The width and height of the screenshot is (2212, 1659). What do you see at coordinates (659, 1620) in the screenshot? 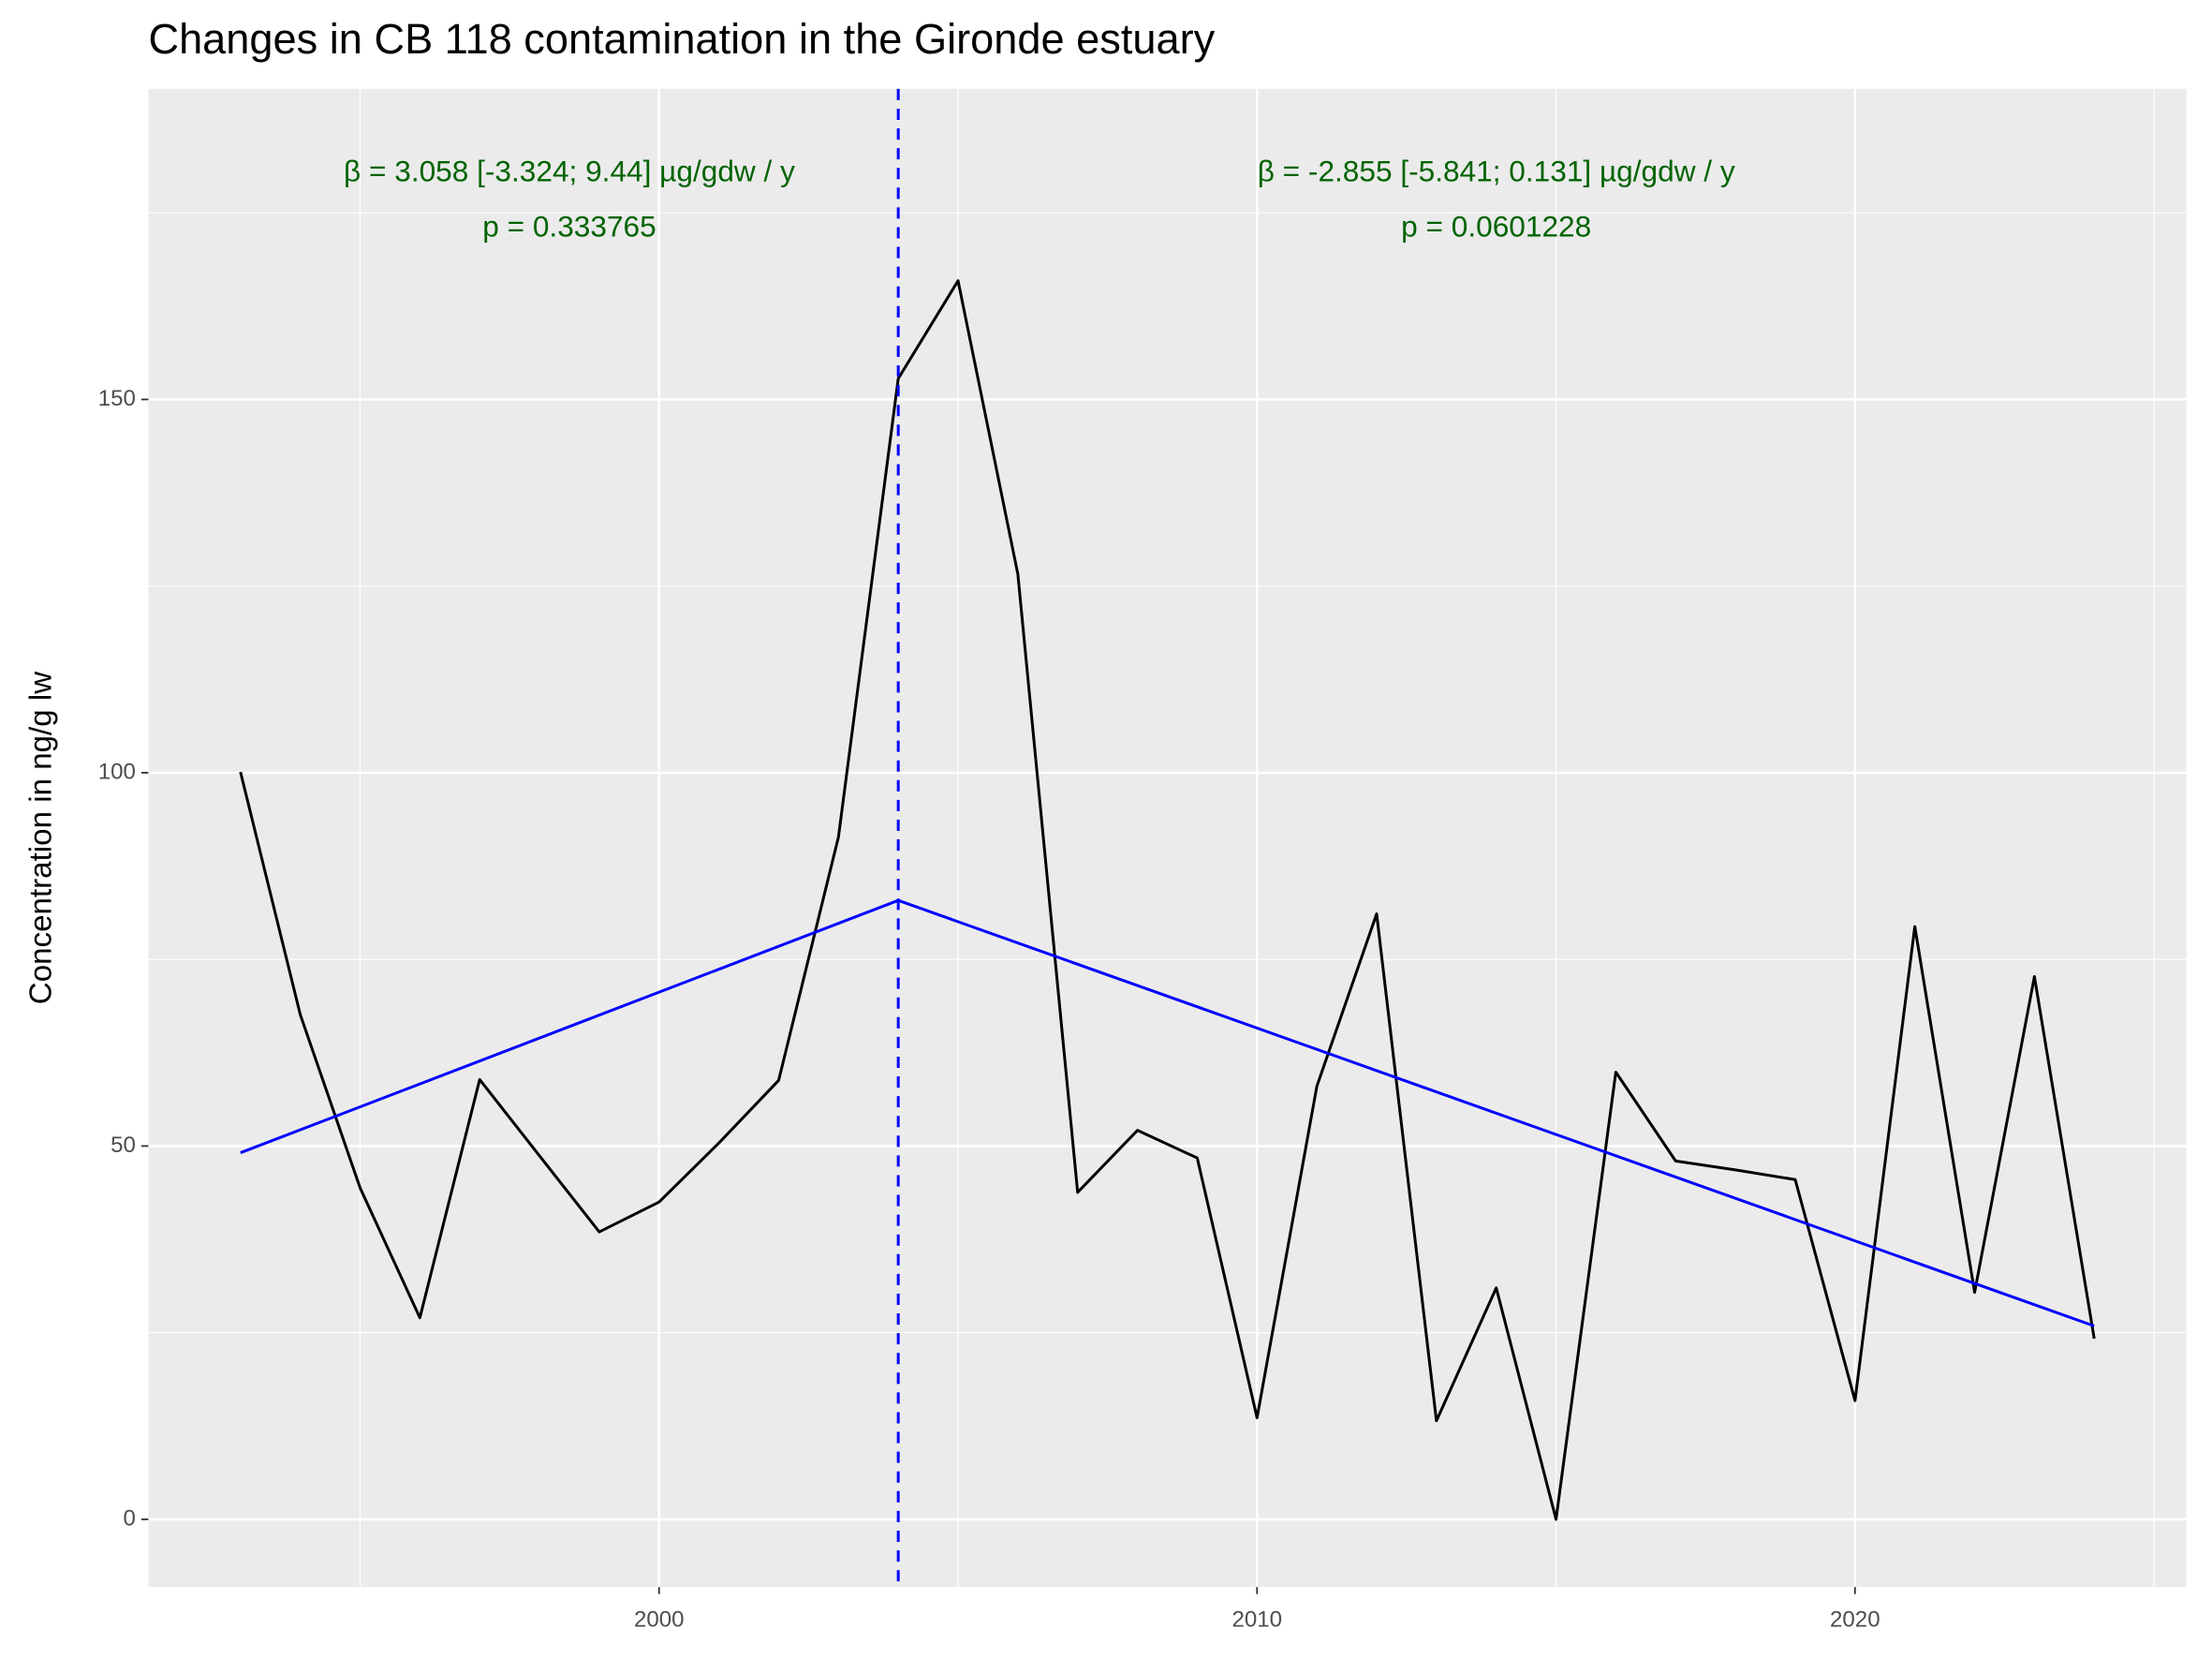
I see `x-tick-label: 2000` at bounding box center [659, 1620].